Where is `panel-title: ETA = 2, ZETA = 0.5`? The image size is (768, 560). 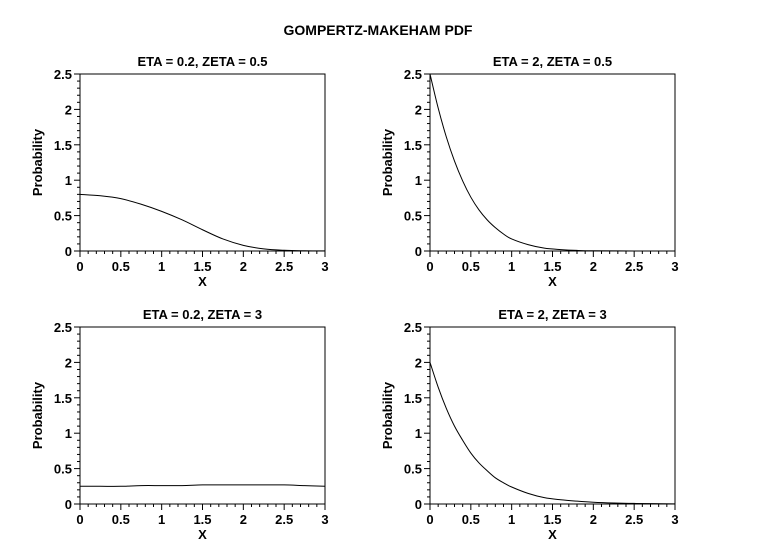 panel-title: ETA = 2, ZETA = 0.5 is located at coordinates (552, 61).